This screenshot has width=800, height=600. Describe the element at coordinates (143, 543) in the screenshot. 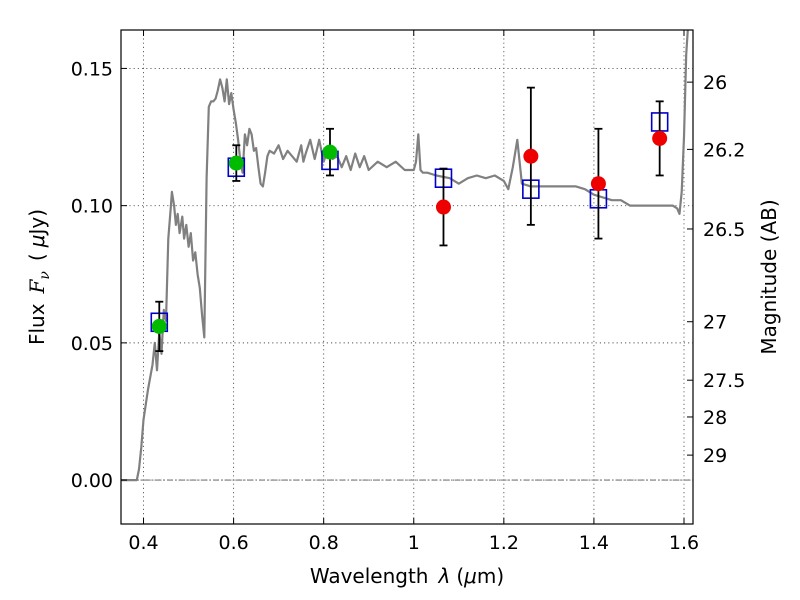

I see `x-tick-label: 0.4` at that location.